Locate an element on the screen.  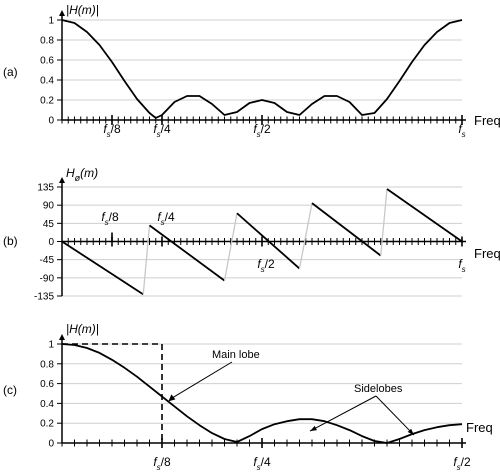
y-tick-label: -90 is located at coordinates (47, 278).